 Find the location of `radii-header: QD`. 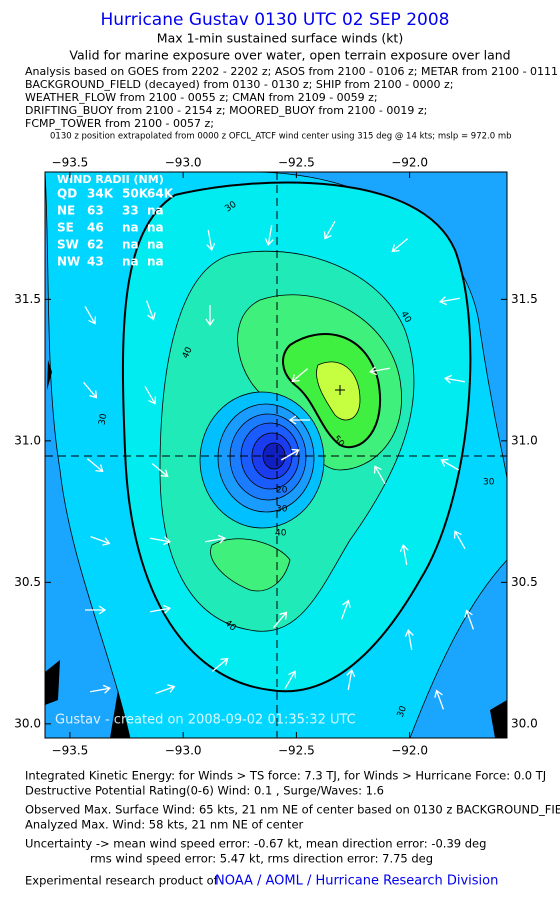

radii-header: QD is located at coordinates (67, 194).